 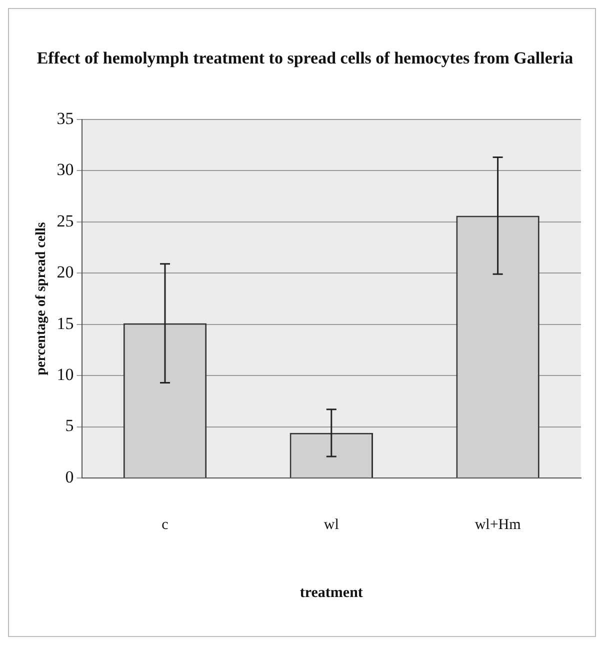 I want to click on x-tick-label: c, so click(x=165, y=524).